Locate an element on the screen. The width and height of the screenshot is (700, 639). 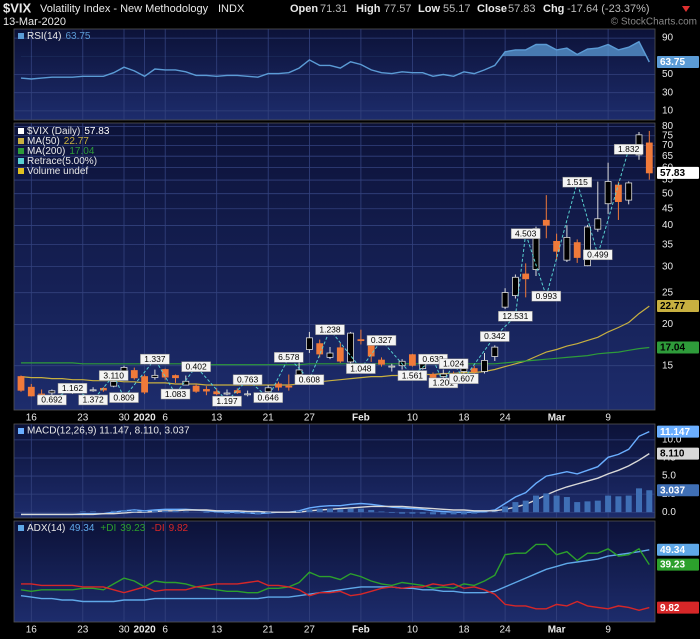
panel-background is located at coordinates (334, 571).